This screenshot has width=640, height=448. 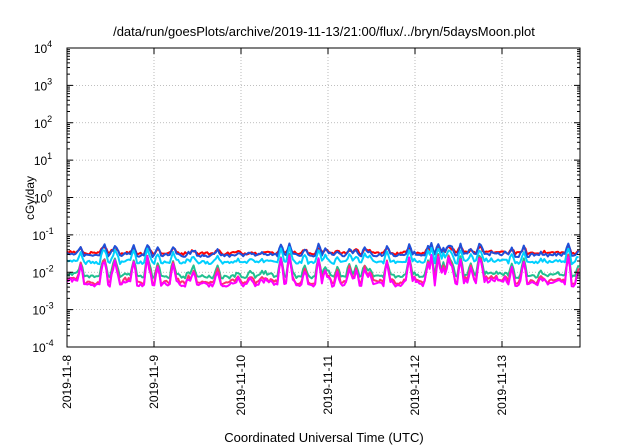 I want to click on series-layer, so click(x=323, y=265).